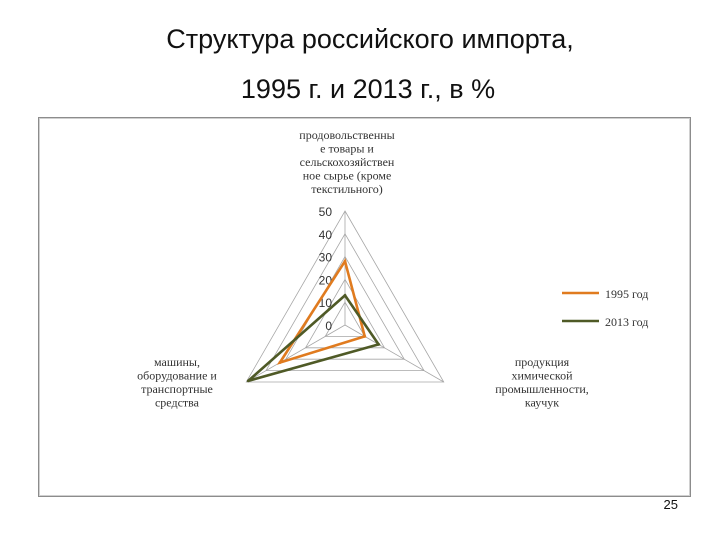  Describe the element at coordinates (368, 89) in the screenshot. I see `slide-title-line-2: 1995 г. и 2013 г., в %` at that location.